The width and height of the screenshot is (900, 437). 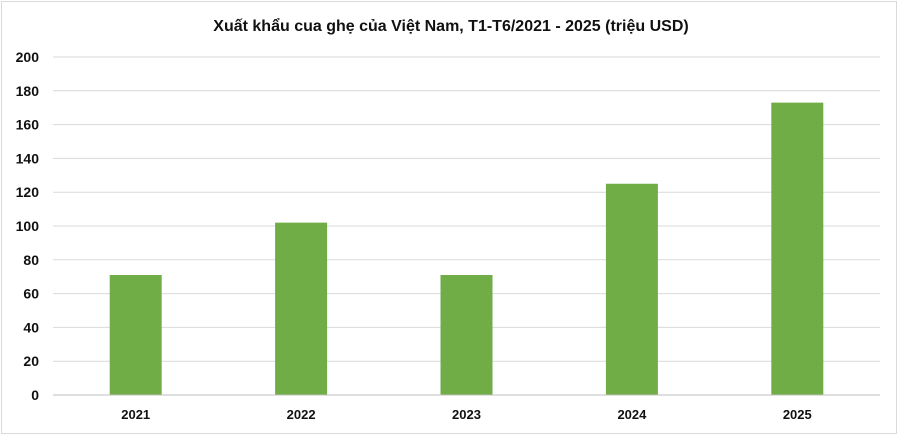 What do you see at coordinates (466, 335) in the screenshot?
I see `bar-2023` at bounding box center [466, 335].